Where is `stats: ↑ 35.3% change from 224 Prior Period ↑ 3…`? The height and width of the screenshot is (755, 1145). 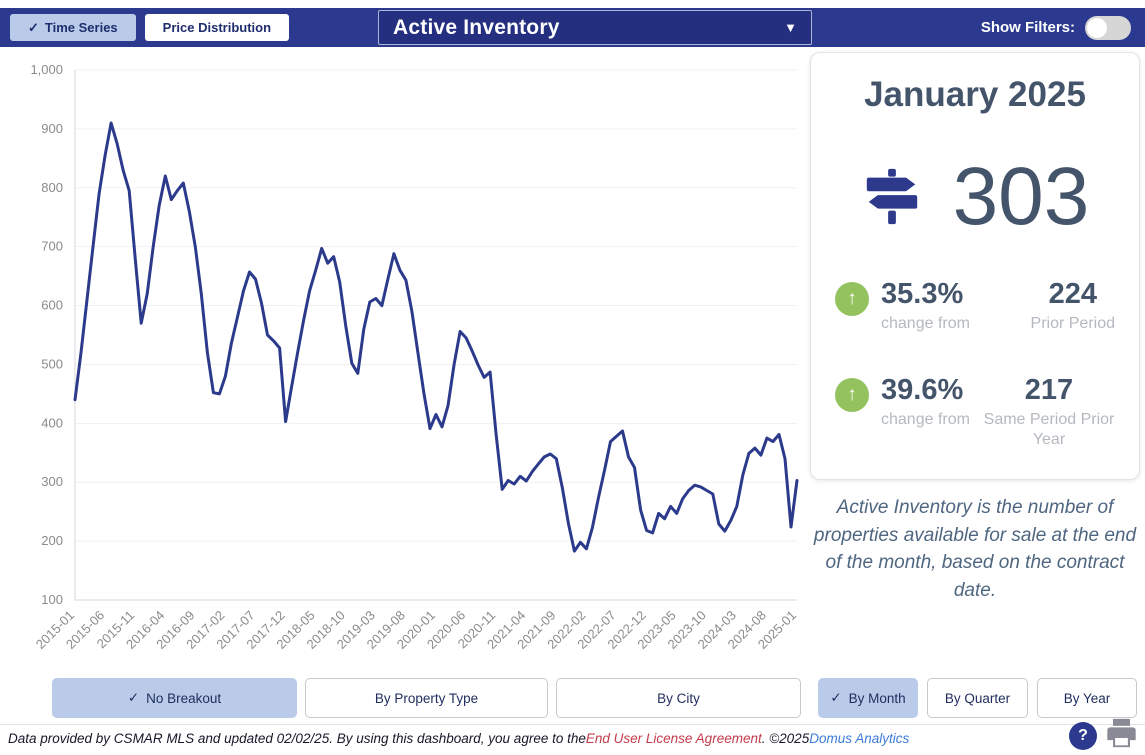
stats: ↑ 35.3% change from 224 Prior Period ↑ 3… is located at coordinates (975, 364).